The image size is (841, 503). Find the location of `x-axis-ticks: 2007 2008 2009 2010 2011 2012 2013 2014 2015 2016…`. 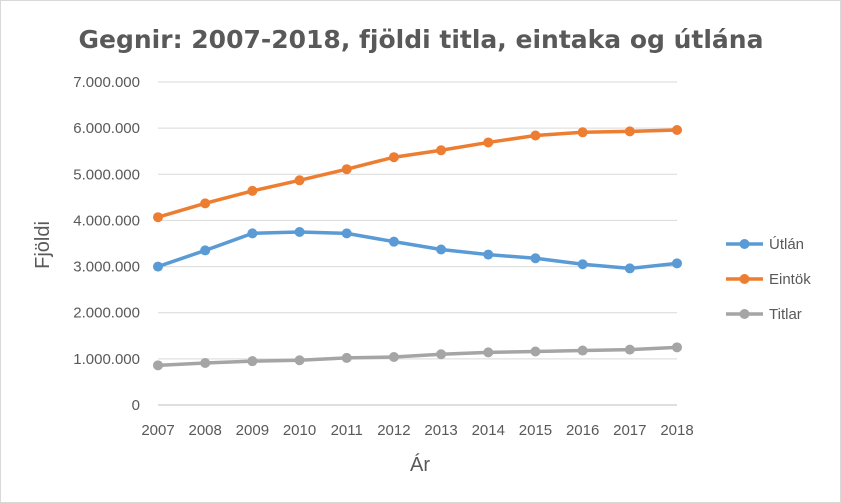

x-axis-ticks: 2007 2008 2009 2010 2011 2012 2013 2014 2015 2016… is located at coordinates (417, 430).